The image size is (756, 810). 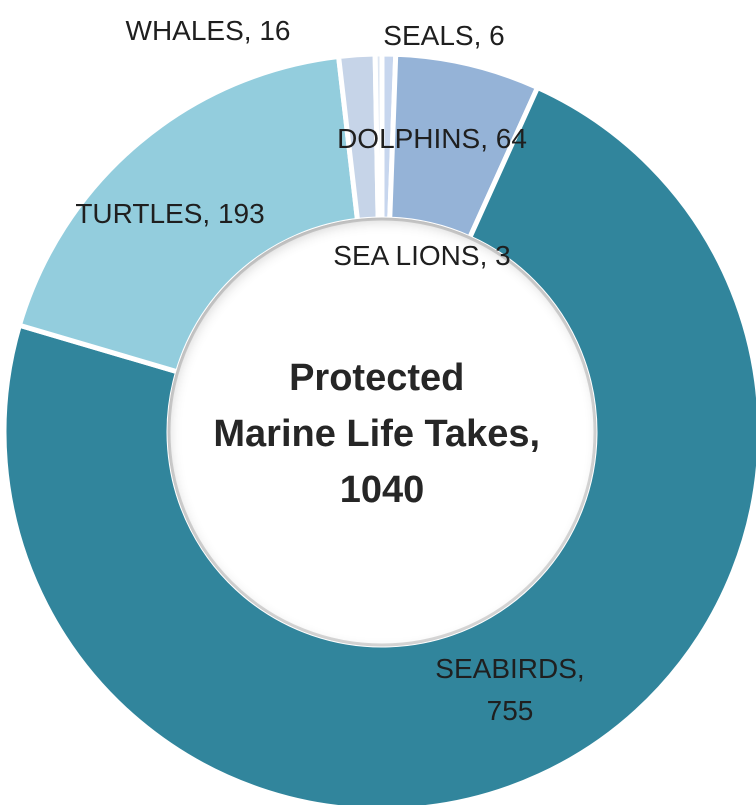 I want to click on center-title: Protected Marine Life Takes, 1040, so click(x=381, y=434).